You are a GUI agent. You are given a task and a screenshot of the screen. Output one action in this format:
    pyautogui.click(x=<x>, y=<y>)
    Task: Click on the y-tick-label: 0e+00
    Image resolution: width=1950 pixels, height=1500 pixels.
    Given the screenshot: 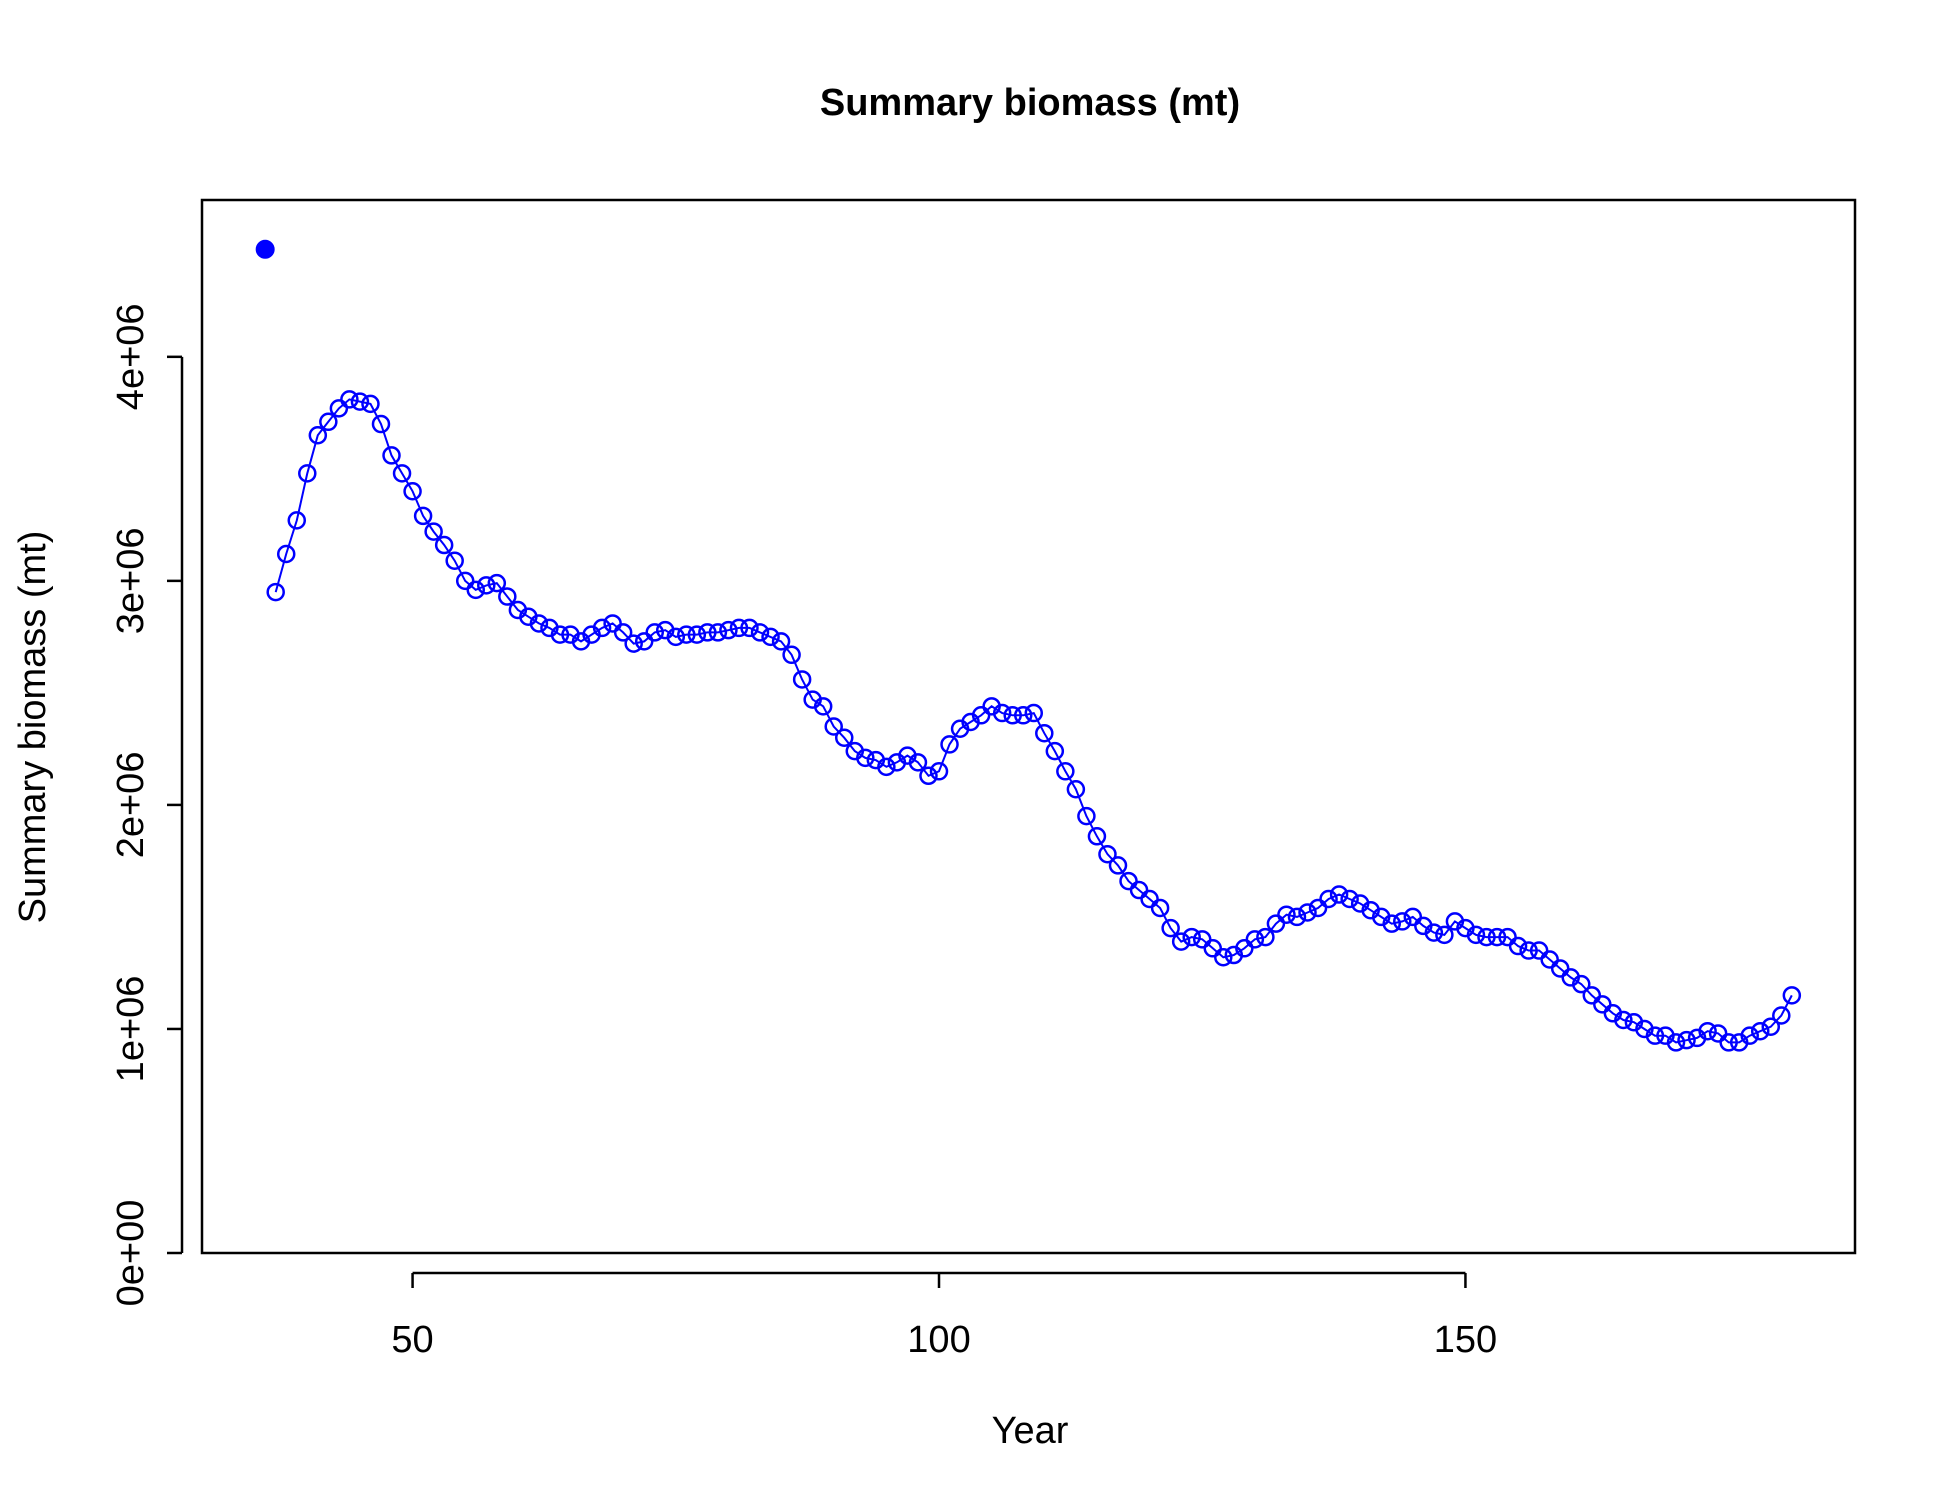 What is the action you would take?
    pyautogui.click(x=131, y=1253)
    